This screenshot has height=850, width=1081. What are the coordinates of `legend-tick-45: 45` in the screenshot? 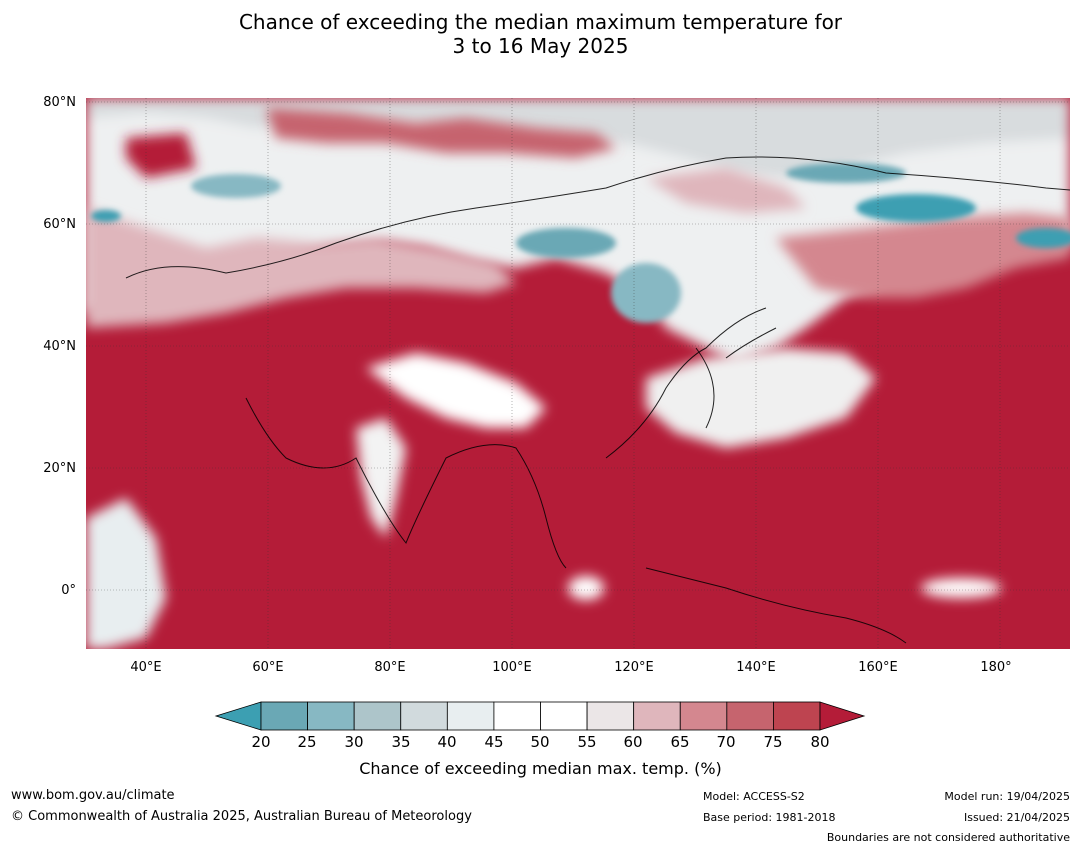 It's located at (494, 742).